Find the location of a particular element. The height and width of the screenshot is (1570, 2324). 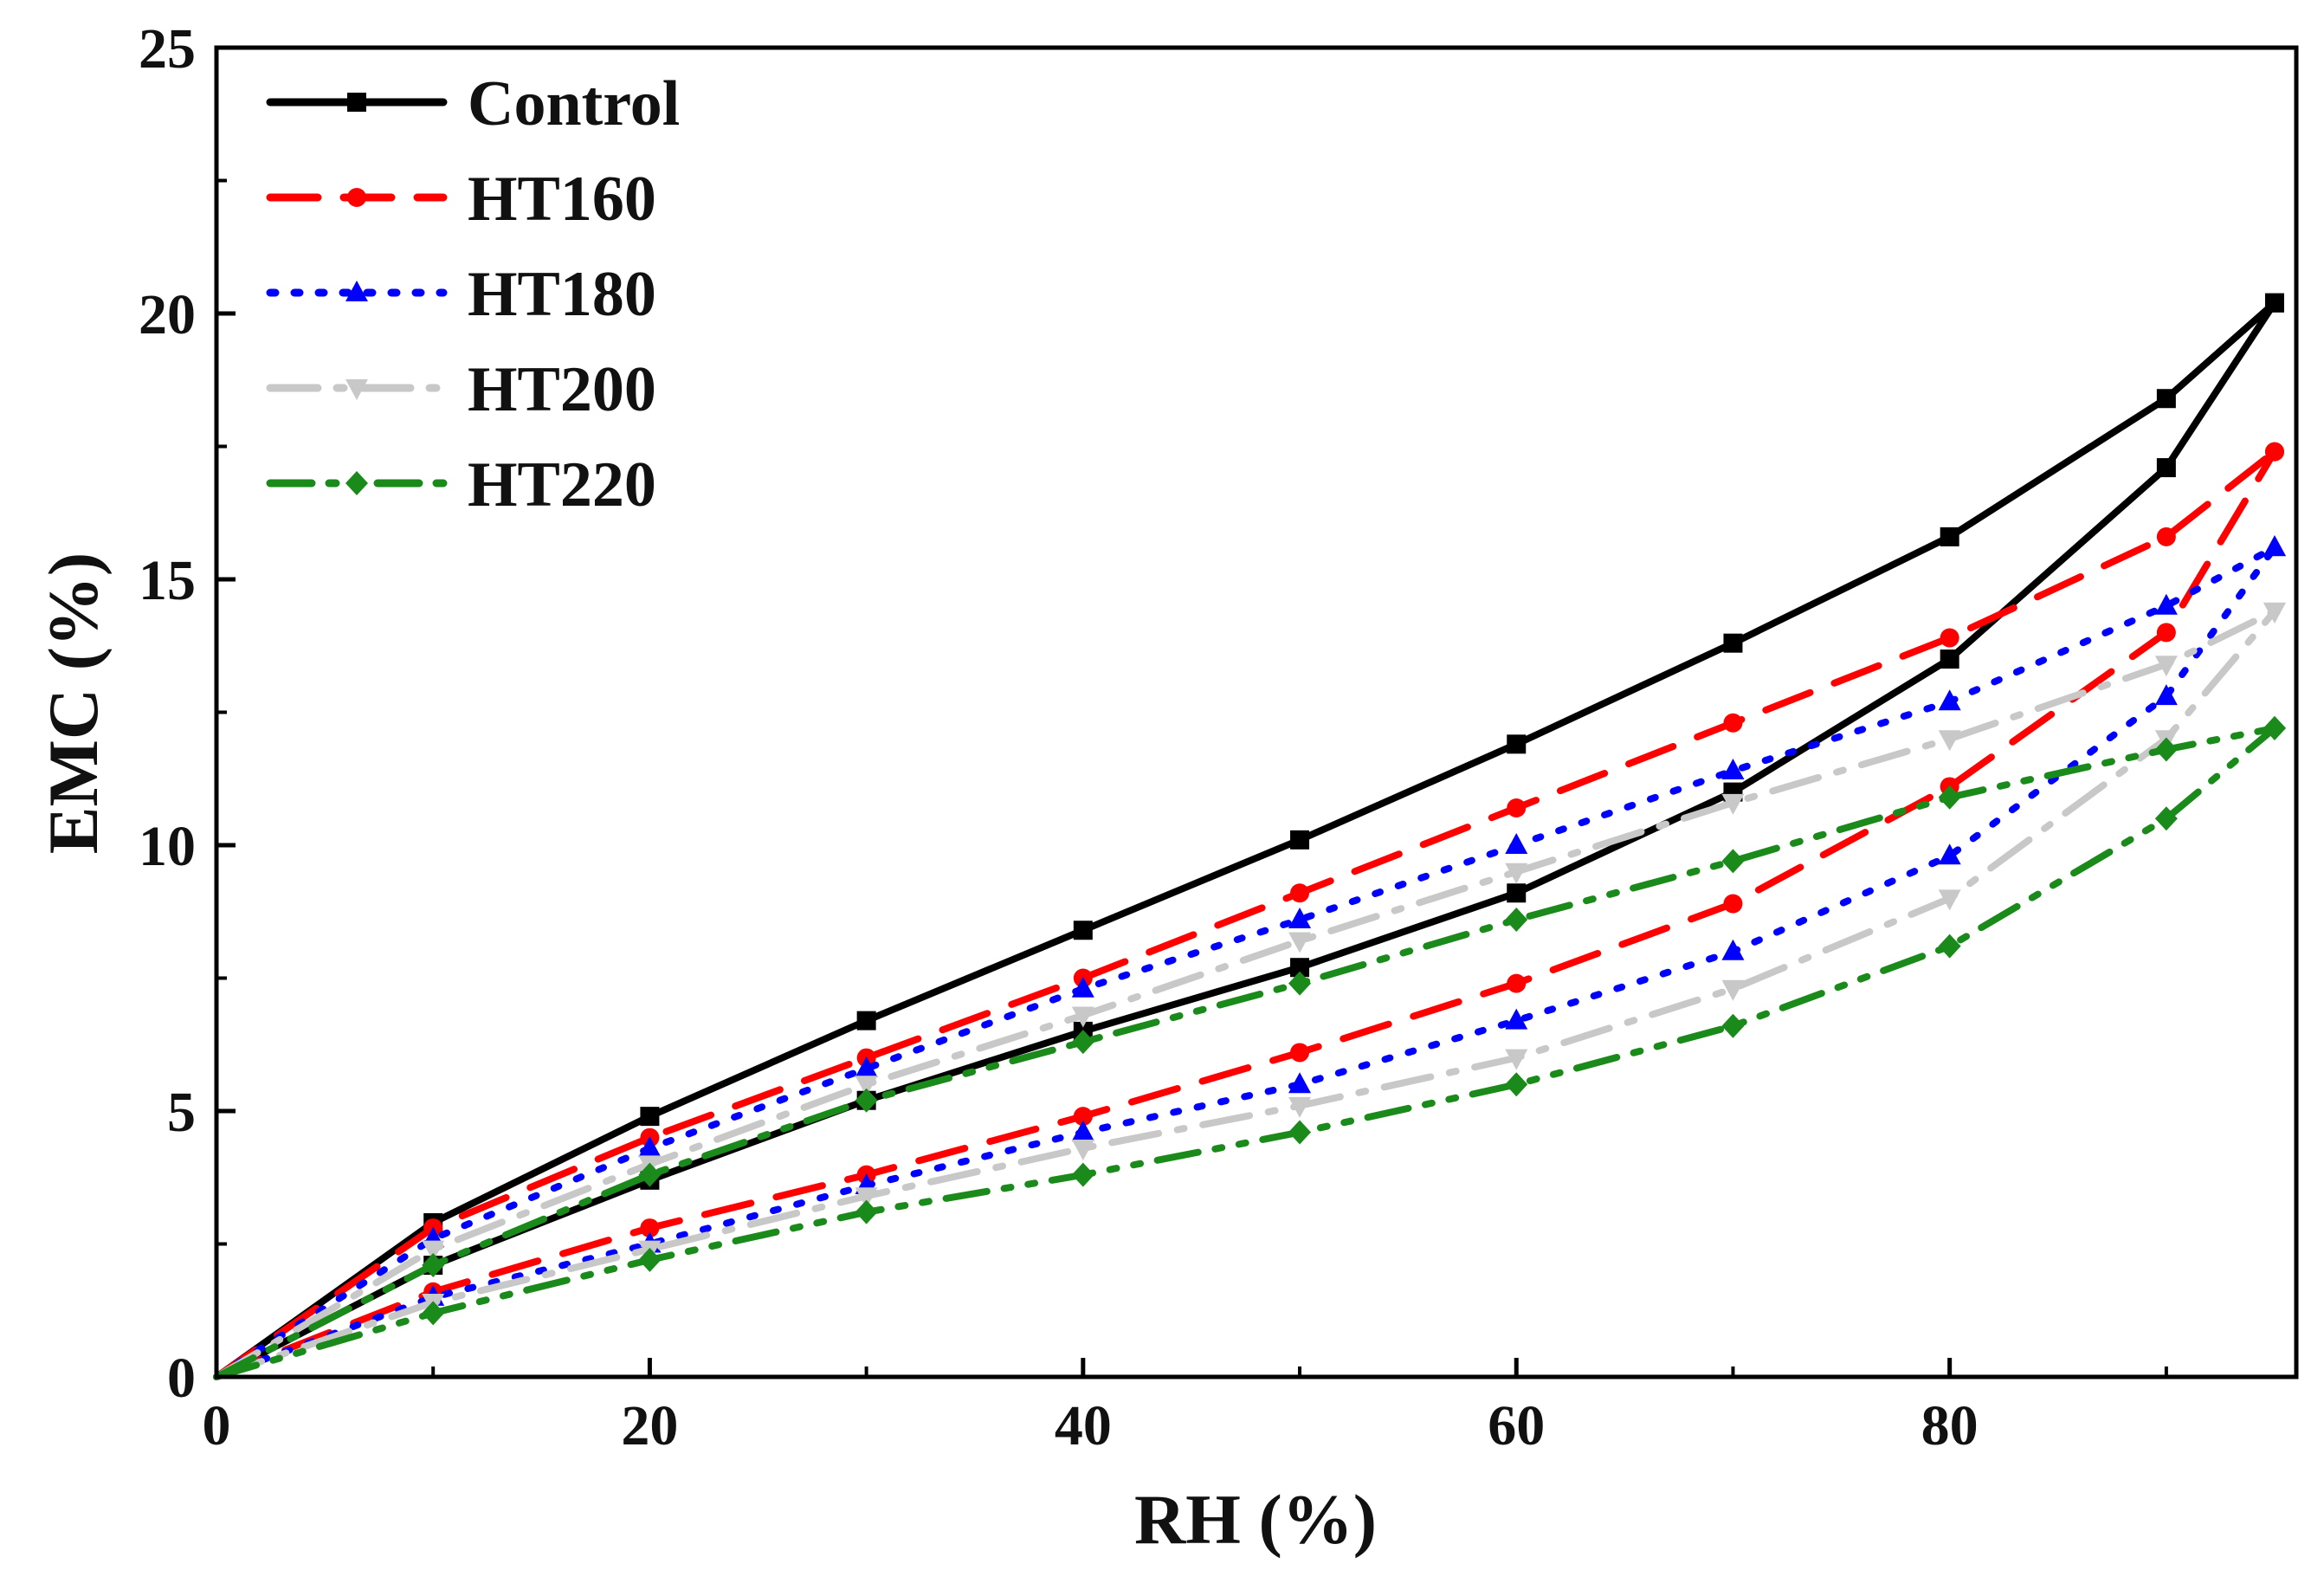

legend-marker-ht220 is located at coordinates (357, 483).